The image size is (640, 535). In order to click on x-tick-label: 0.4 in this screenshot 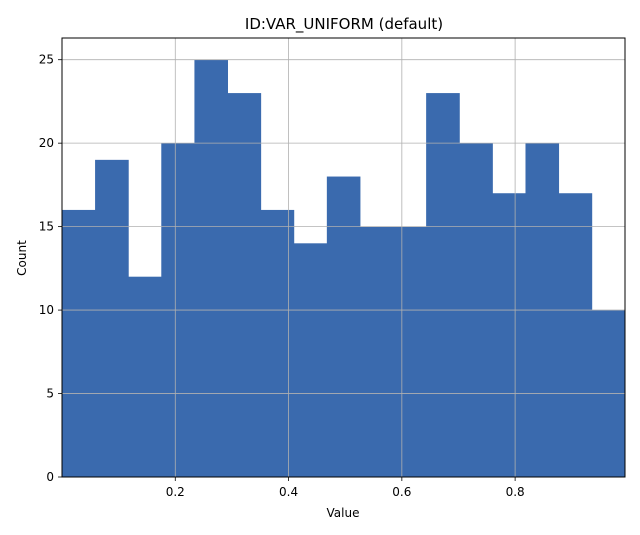, I will do `click(288, 492)`.